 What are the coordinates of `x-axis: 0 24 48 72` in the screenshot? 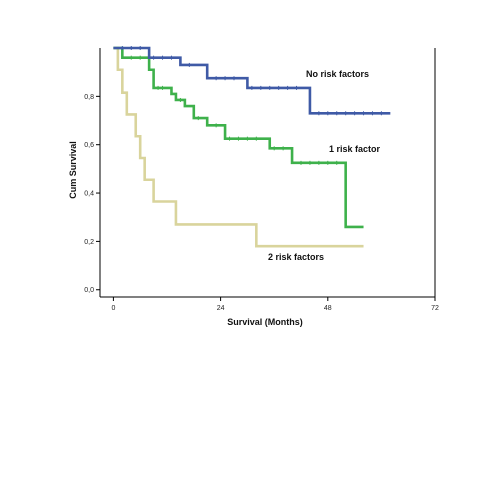 It's located at (275, 304).